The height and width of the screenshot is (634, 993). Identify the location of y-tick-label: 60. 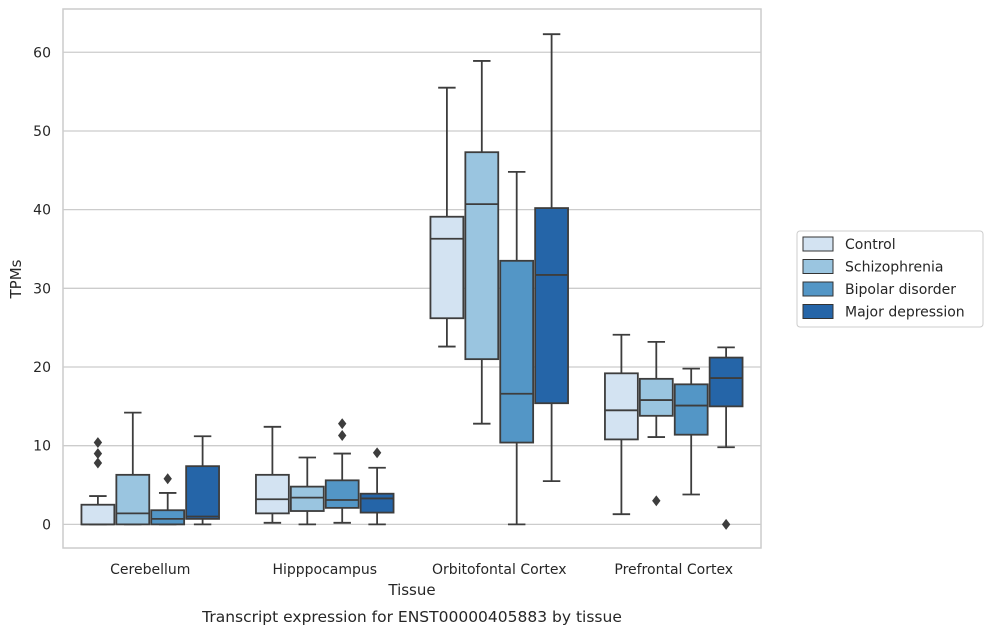
(42, 53).